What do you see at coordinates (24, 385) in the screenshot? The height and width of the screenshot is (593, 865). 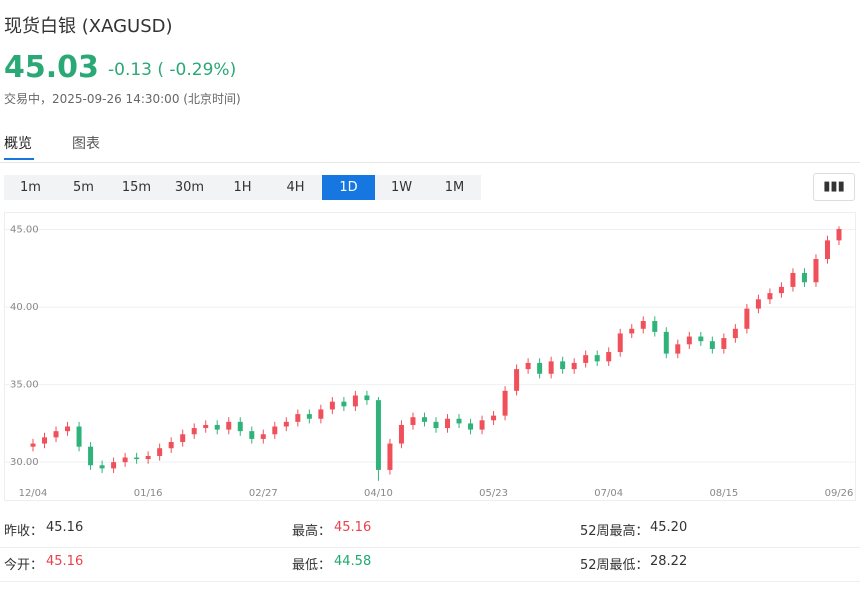 I see `y-tick-label: 35.00` at bounding box center [24, 385].